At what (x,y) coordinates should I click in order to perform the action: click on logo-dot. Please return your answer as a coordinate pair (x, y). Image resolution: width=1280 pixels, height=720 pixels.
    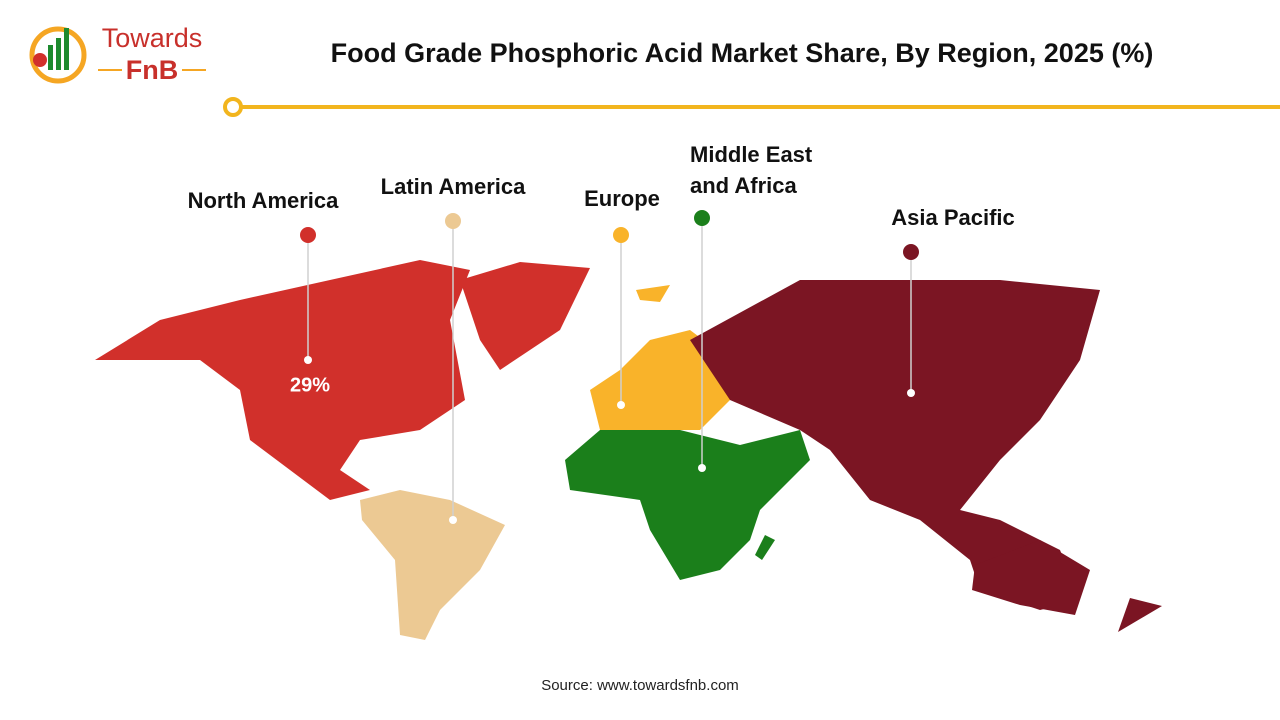
    Looking at the image, I should click on (40, 60).